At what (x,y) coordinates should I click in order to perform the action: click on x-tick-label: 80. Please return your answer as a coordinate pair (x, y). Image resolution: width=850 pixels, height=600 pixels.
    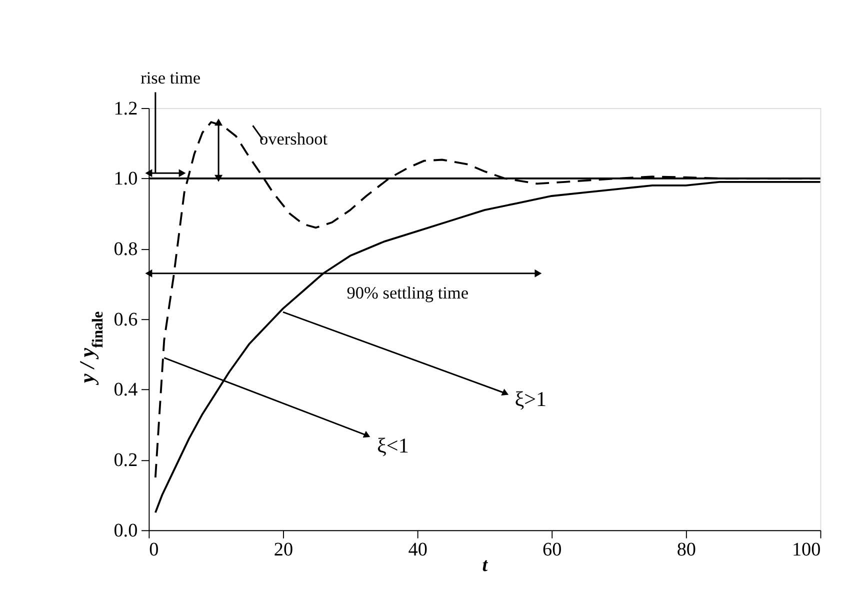
    Looking at the image, I should click on (686, 550).